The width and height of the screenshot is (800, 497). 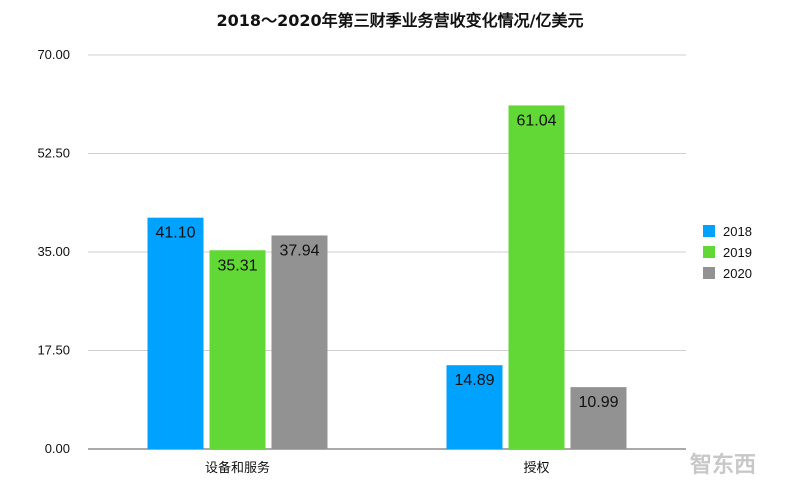 What do you see at coordinates (737, 273) in the screenshot?
I see `legend-label: 2020` at bounding box center [737, 273].